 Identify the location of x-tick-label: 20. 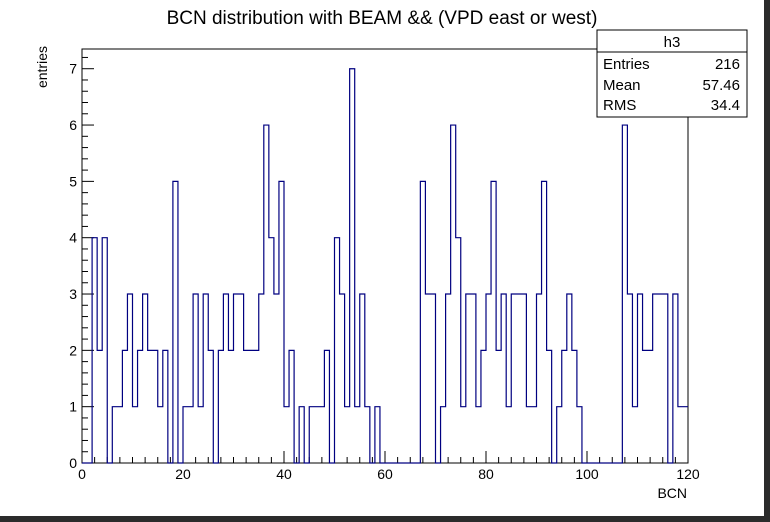
(183, 474).